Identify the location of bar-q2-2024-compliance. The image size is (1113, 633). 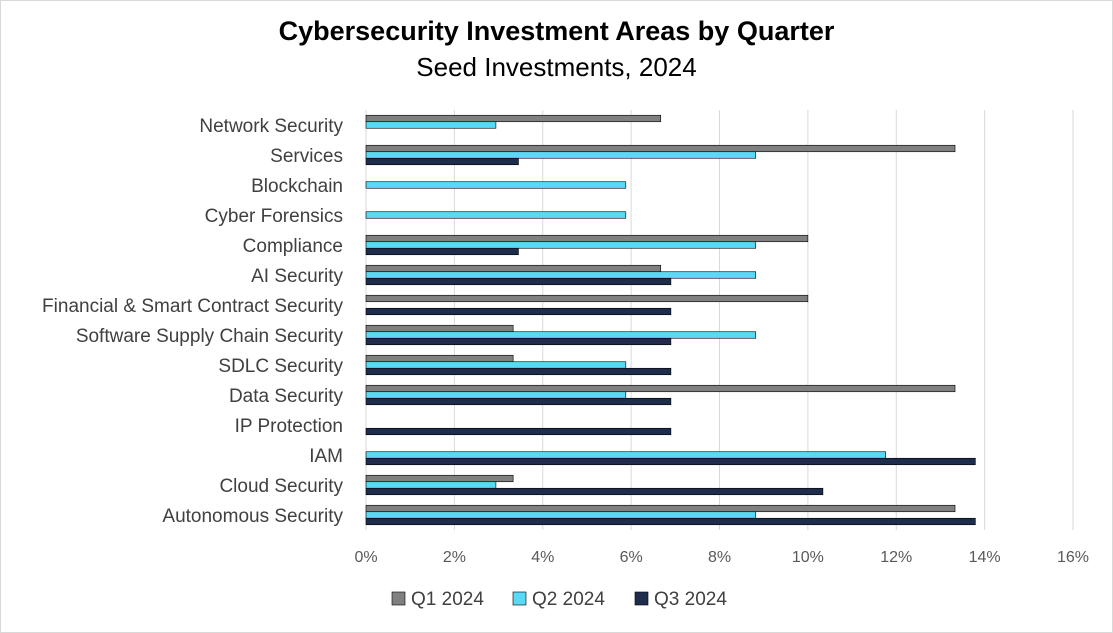
(561, 245).